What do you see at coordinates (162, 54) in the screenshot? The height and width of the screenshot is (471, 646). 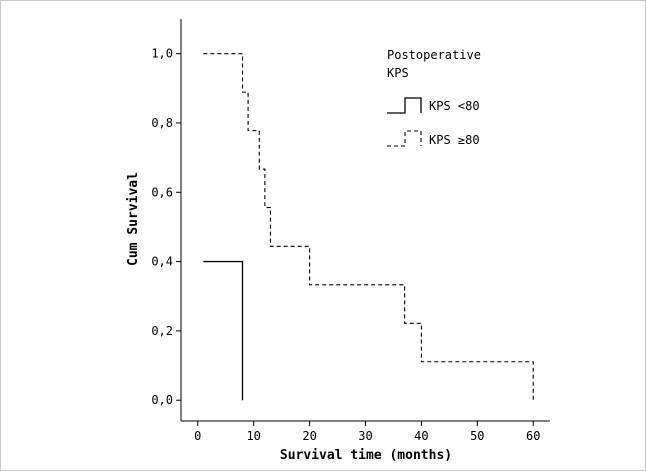 I see `y-tick-label: 1,0` at bounding box center [162, 54].